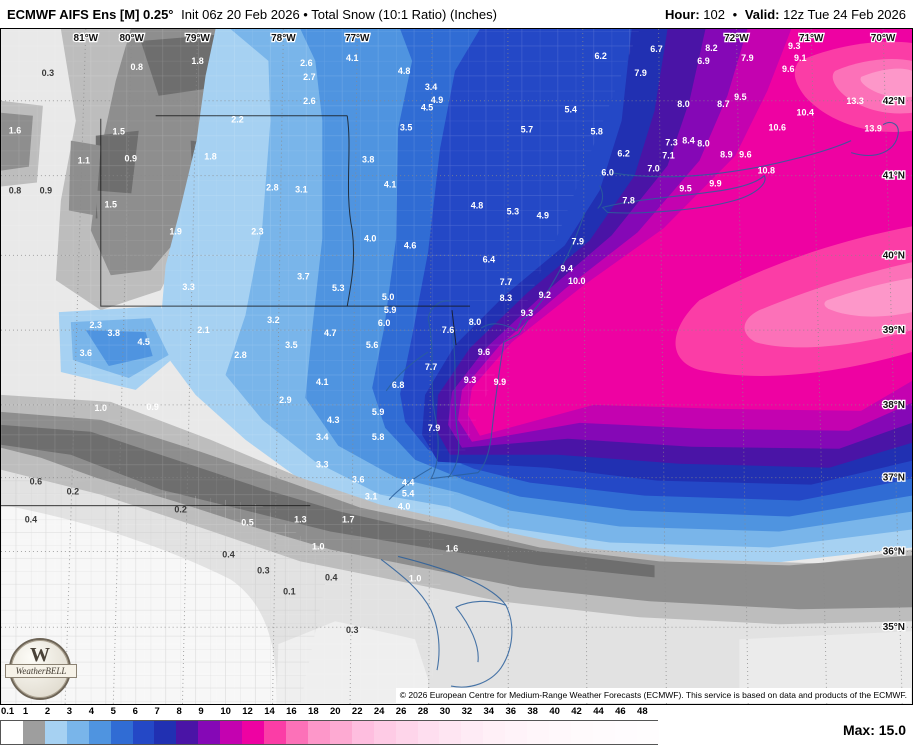 The width and height of the screenshot is (913, 750). What do you see at coordinates (289, 591) in the screenshot?
I see `snow-value-label: 0.1` at bounding box center [289, 591].